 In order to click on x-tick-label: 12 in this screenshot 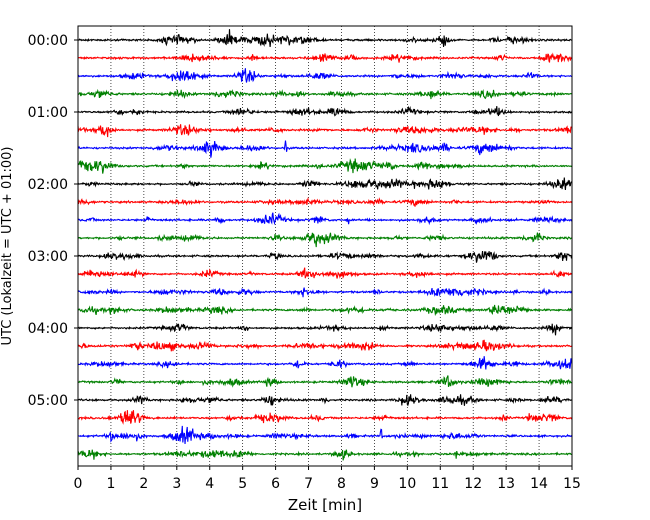, I will do `click(473, 484)`.